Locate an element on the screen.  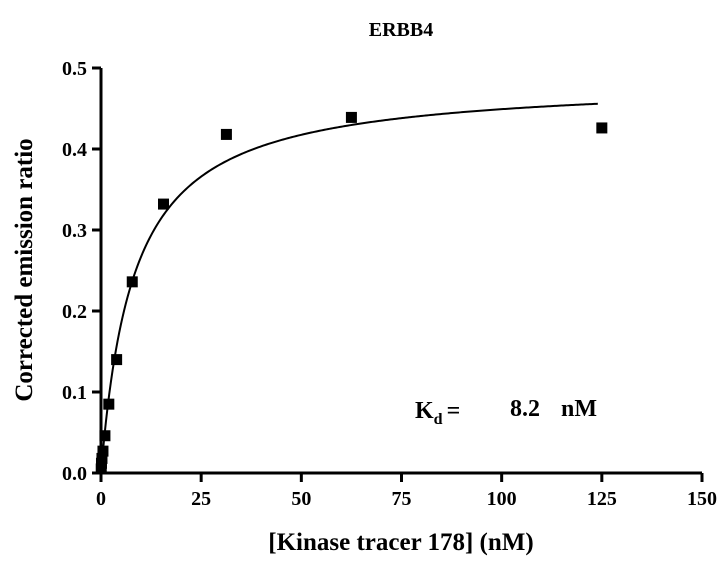
y-tick-label: 0.2 is located at coordinates (74, 312).